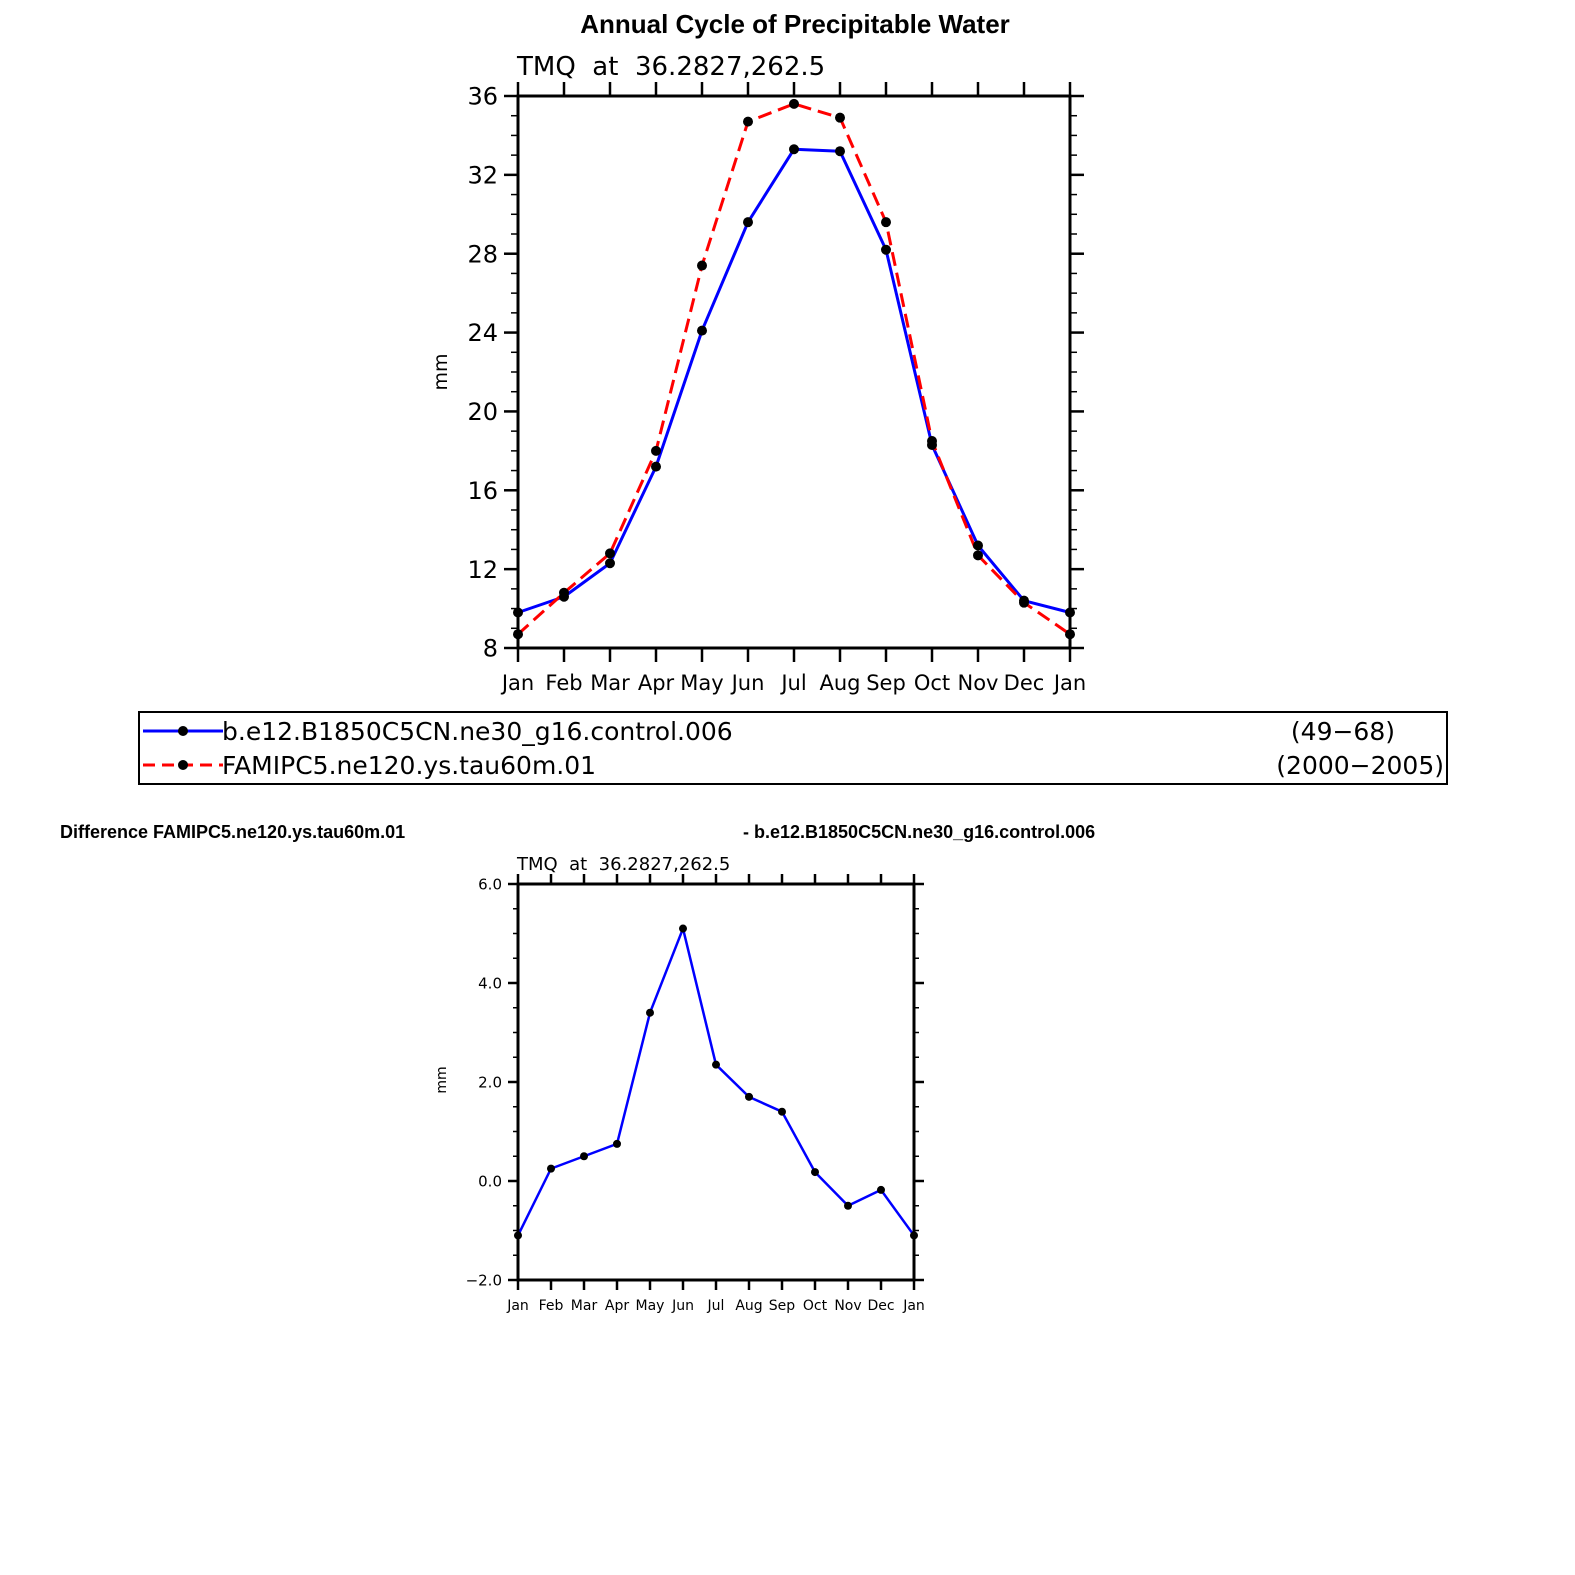 The width and height of the screenshot is (1575, 1575). Describe the element at coordinates (482, 412) in the screenshot. I see `y-tick-label: 20` at that location.